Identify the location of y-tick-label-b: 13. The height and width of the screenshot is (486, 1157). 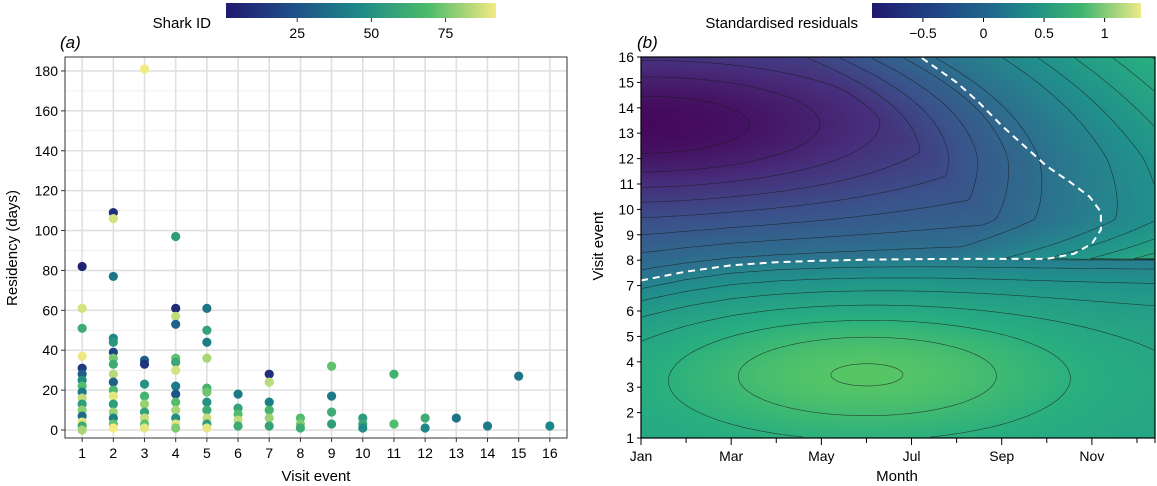
(626, 133).